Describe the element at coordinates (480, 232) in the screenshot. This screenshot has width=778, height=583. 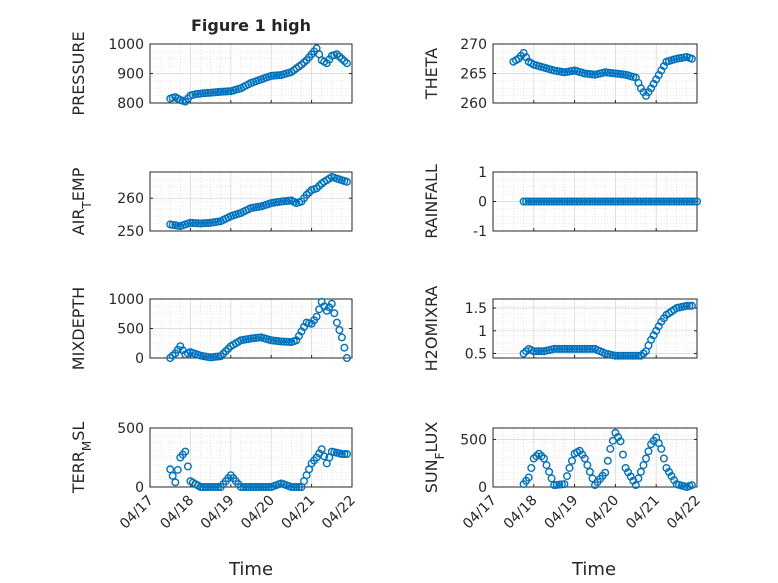
I see `y-tick-label: -1` at that location.